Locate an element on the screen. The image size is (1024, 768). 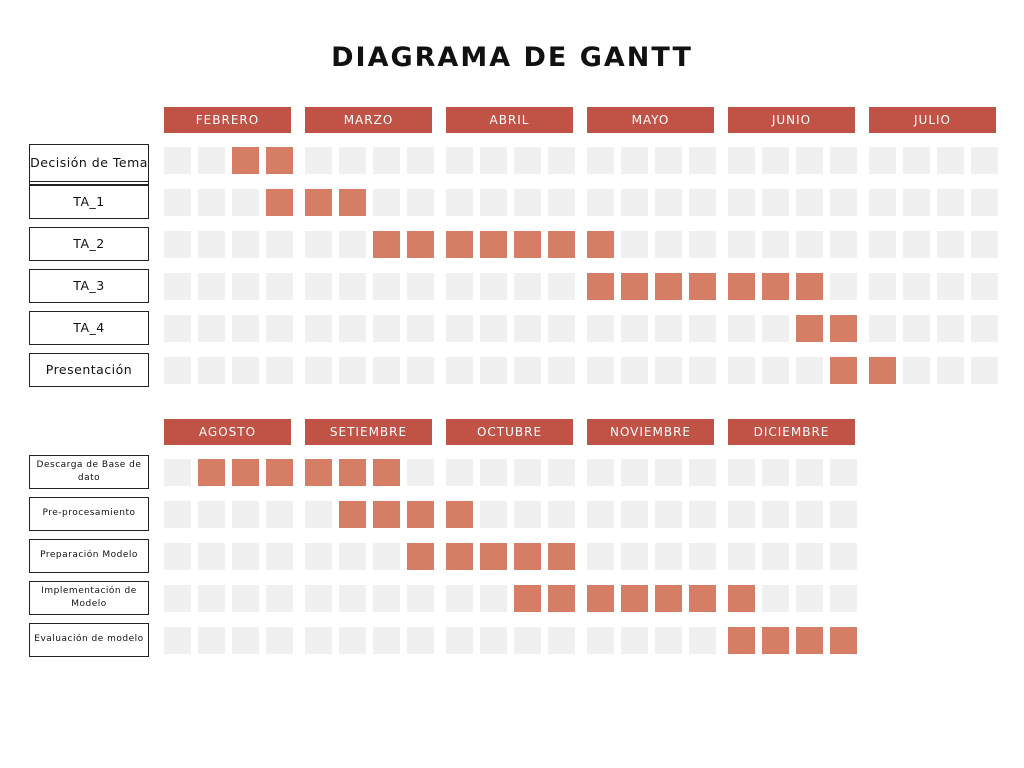
task-label: TA_1 is located at coordinates (89, 202).